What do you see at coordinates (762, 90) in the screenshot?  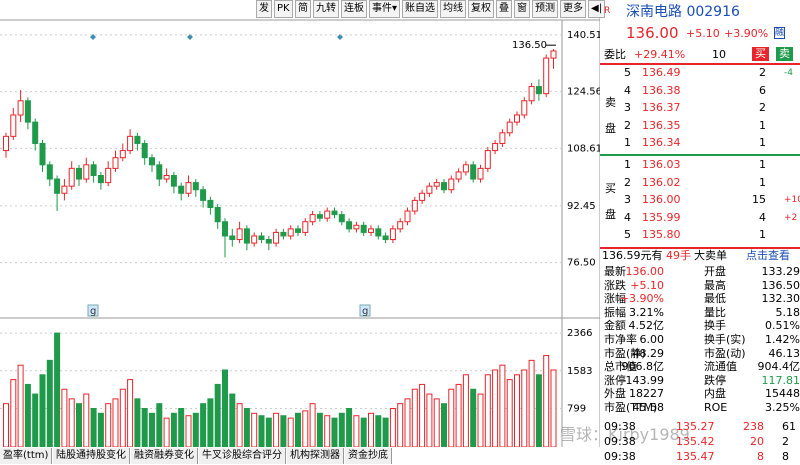 I see `book-volume: 6` at bounding box center [762, 90].